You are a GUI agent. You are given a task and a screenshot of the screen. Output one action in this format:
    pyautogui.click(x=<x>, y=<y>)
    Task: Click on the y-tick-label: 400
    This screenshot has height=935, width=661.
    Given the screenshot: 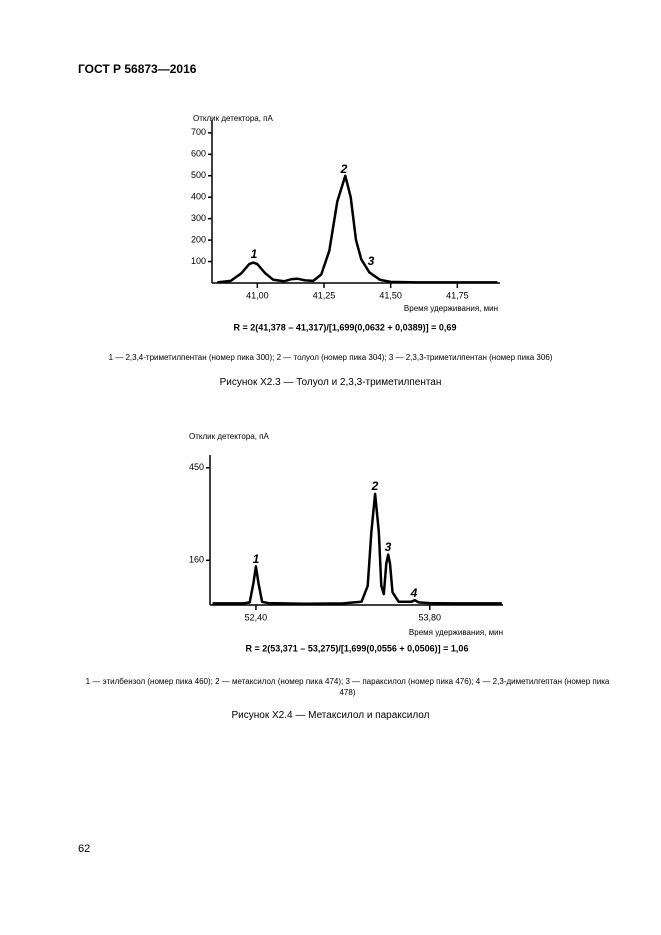 What is the action you would take?
    pyautogui.click(x=198, y=197)
    